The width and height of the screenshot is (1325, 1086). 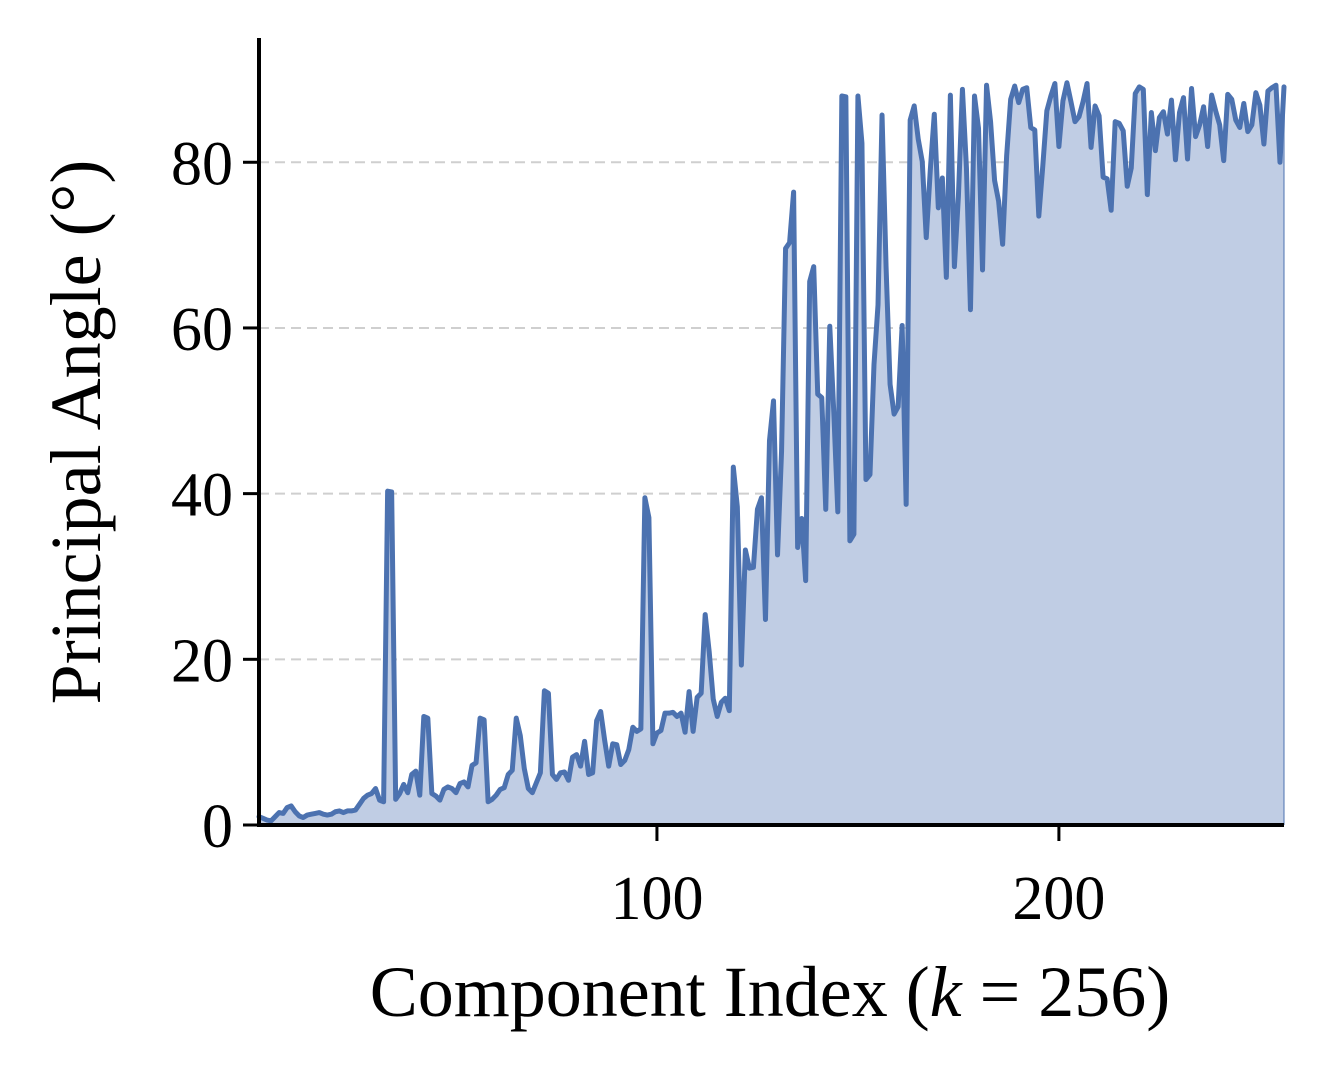 I want to click on y-tick-label-40: 40, so click(x=202, y=496).